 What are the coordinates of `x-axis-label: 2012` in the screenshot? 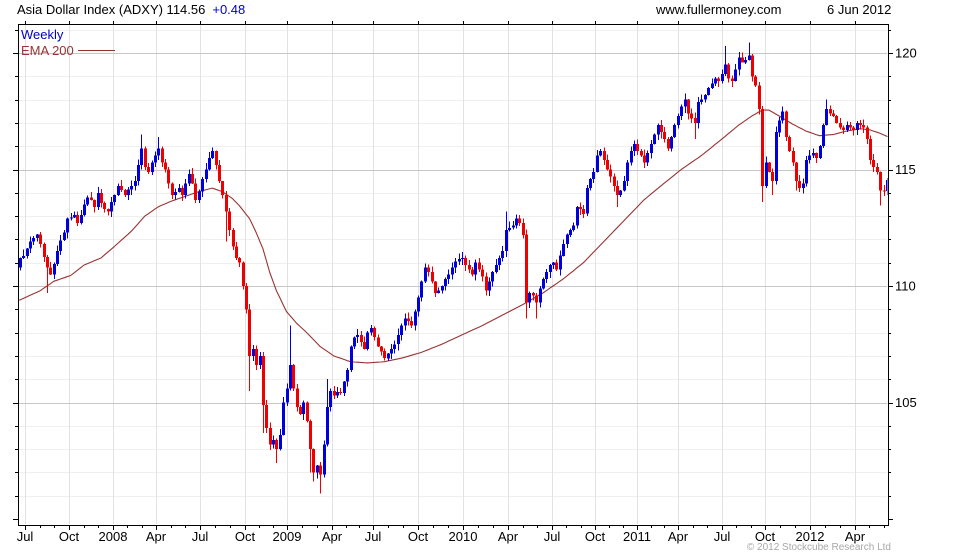 It's located at (810, 536).